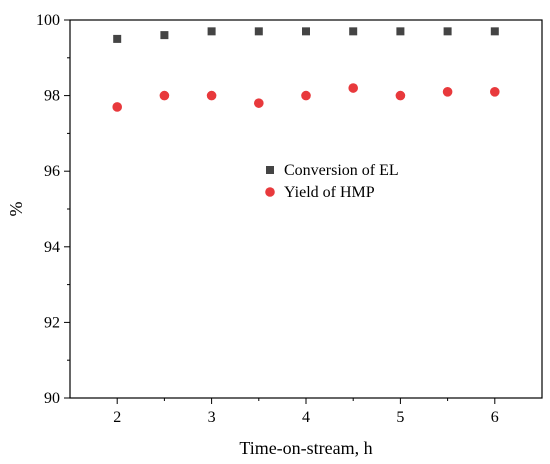 The image size is (550, 464). I want to click on legend: Conversion of EL Yield of HMP, so click(332, 181).